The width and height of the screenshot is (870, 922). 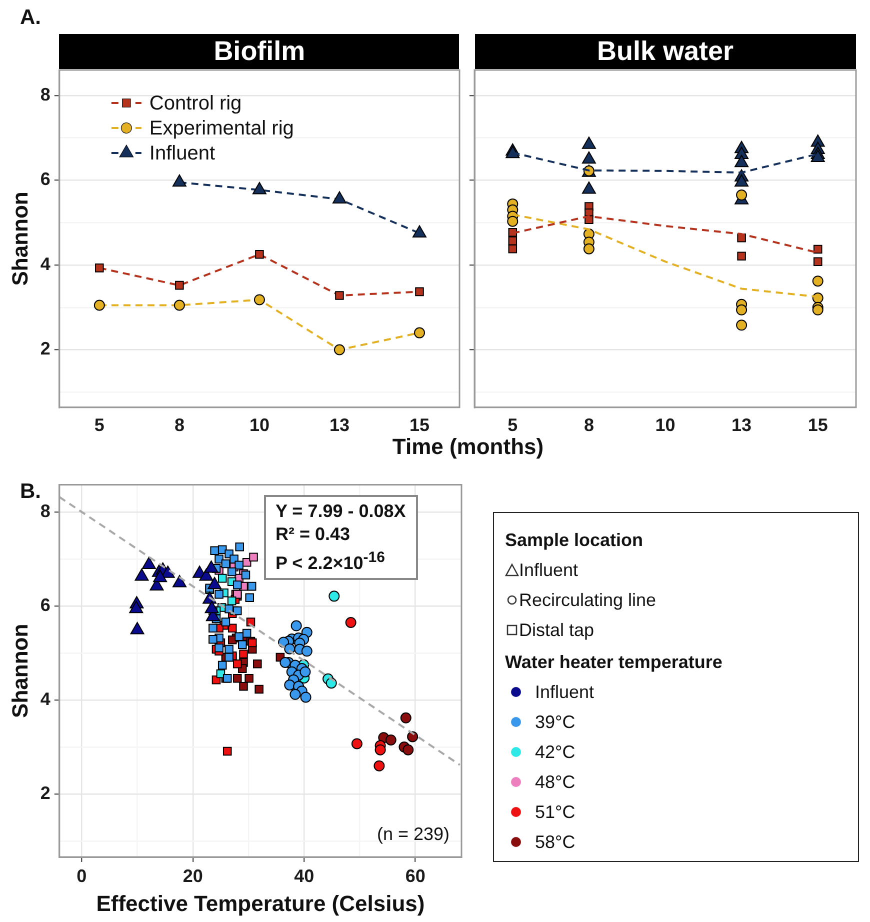 I want to click on y-tick-label: 4, so click(x=45, y=264).